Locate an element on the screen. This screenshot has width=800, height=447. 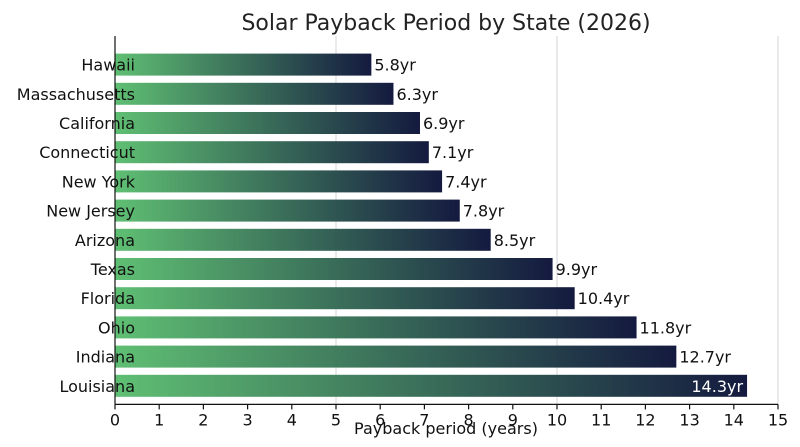
bar-texas is located at coordinates (334, 269).